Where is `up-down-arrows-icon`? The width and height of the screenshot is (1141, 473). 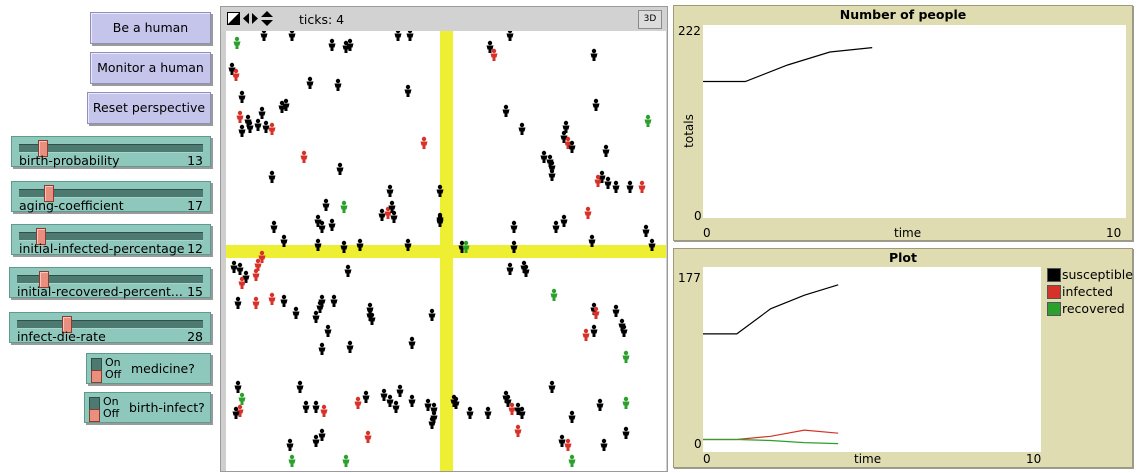
up-down-arrows-icon is located at coordinates (267, 18).